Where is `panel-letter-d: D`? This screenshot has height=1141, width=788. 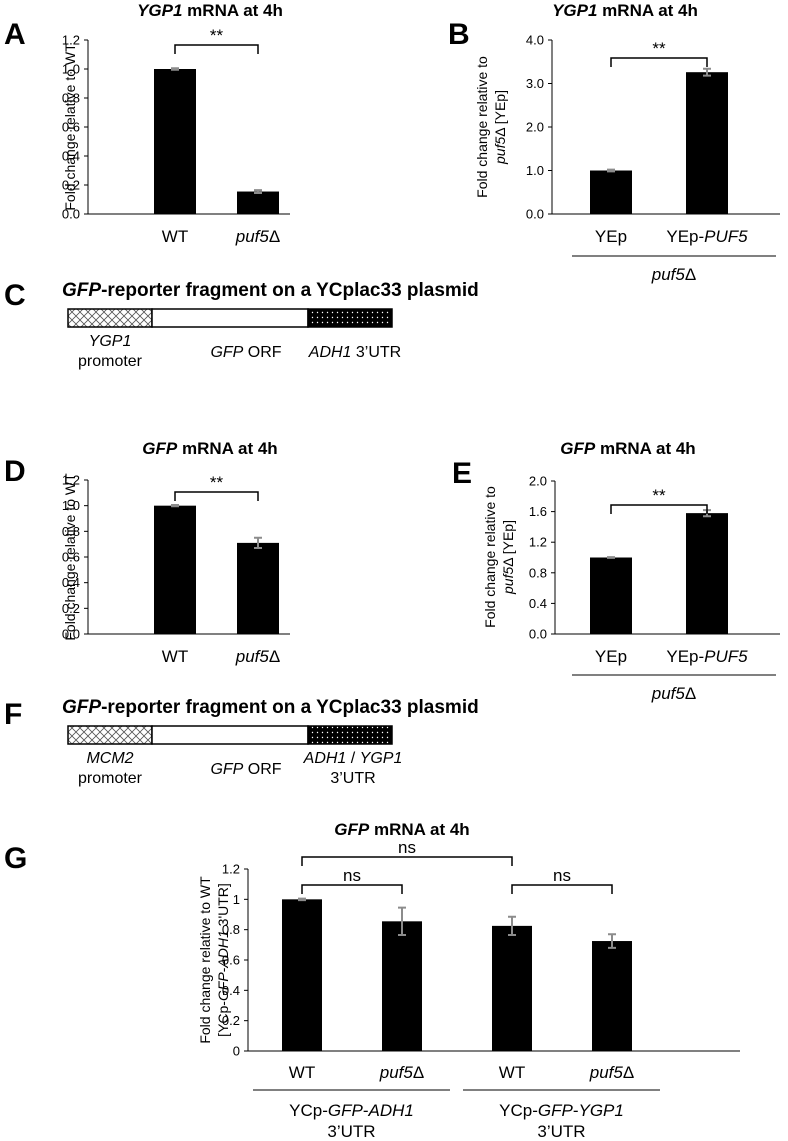 panel-letter-d: D is located at coordinates (15, 471).